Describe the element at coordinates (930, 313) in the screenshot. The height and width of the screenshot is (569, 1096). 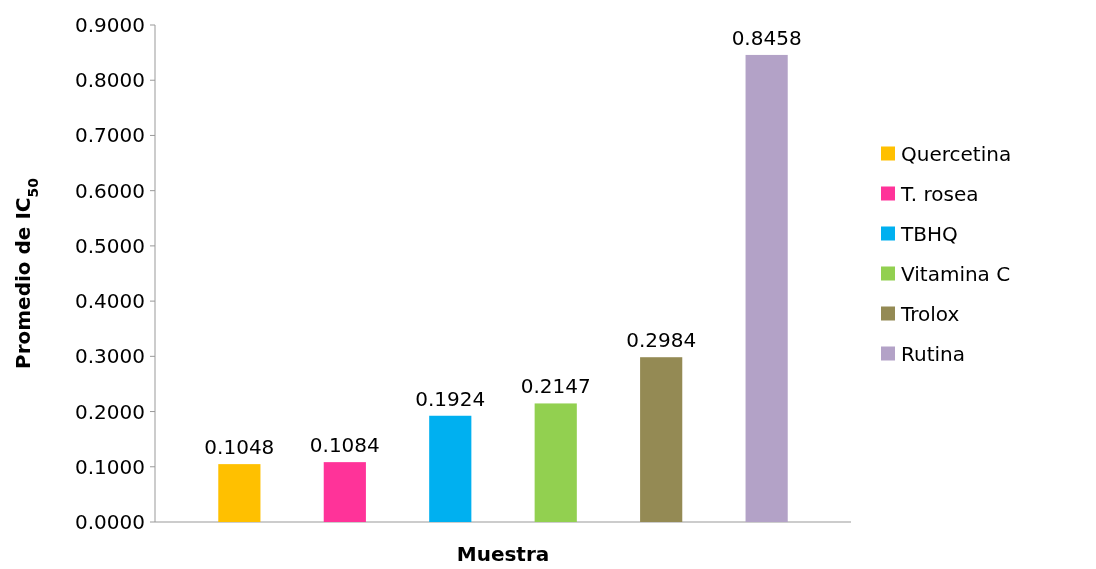
I see `legend-label: Trolox` at that location.